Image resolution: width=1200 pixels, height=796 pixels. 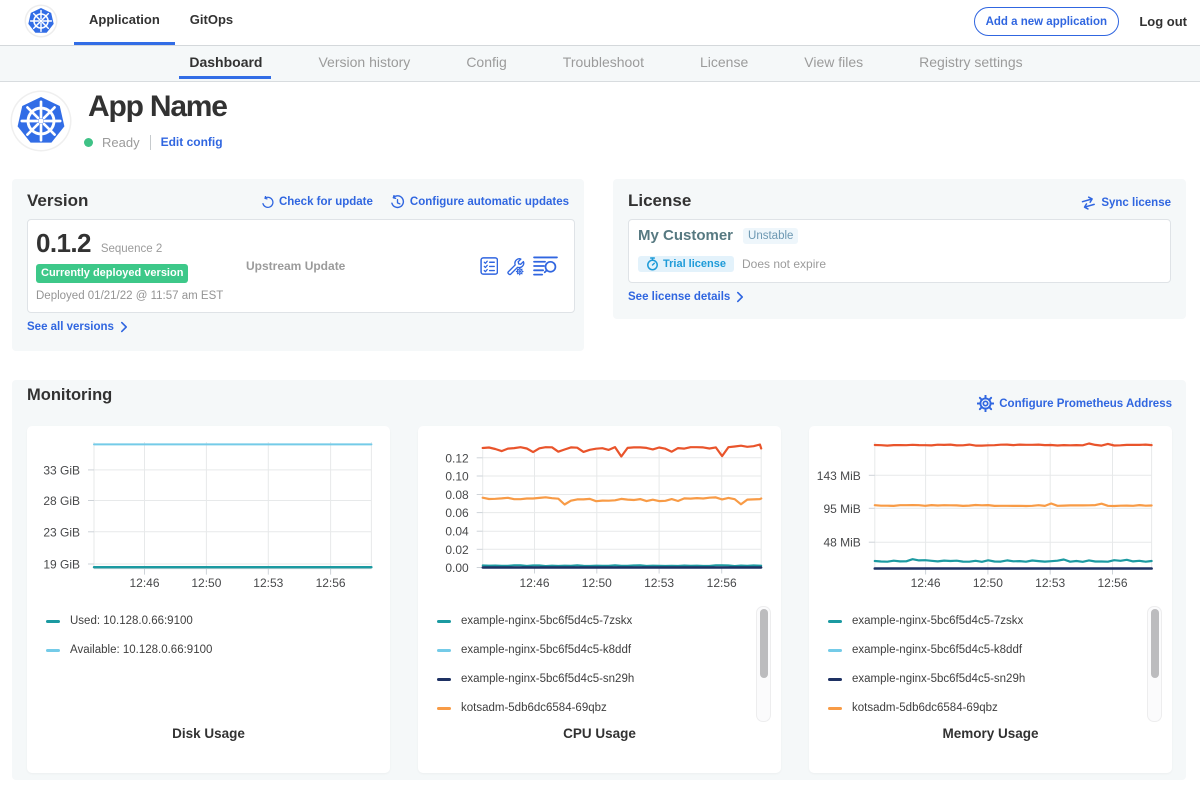 I want to click on svg-text: 48 MiB, so click(x=841, y=543).